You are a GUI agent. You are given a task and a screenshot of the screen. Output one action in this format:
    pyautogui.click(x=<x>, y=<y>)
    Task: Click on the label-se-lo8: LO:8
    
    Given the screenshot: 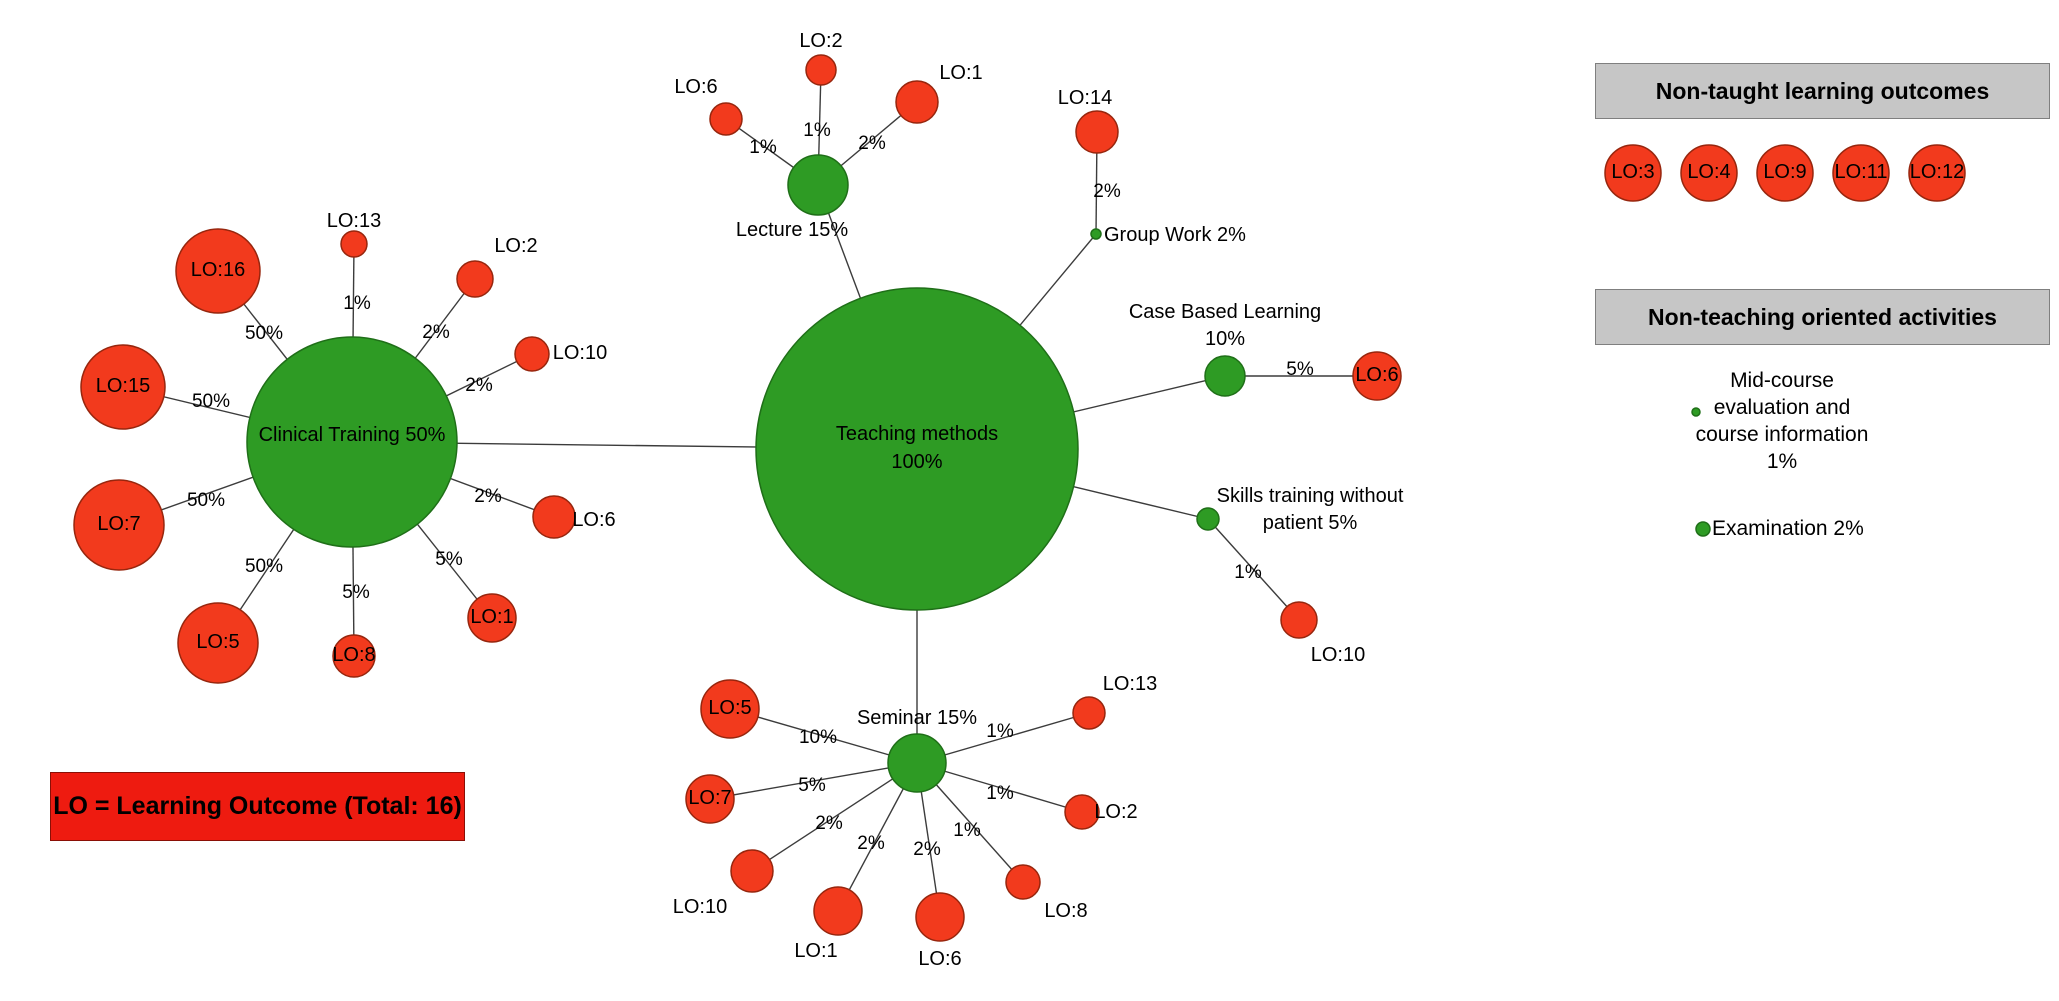 What is the action you would take?
    pyautogui.click(x=1065, y=911)
    